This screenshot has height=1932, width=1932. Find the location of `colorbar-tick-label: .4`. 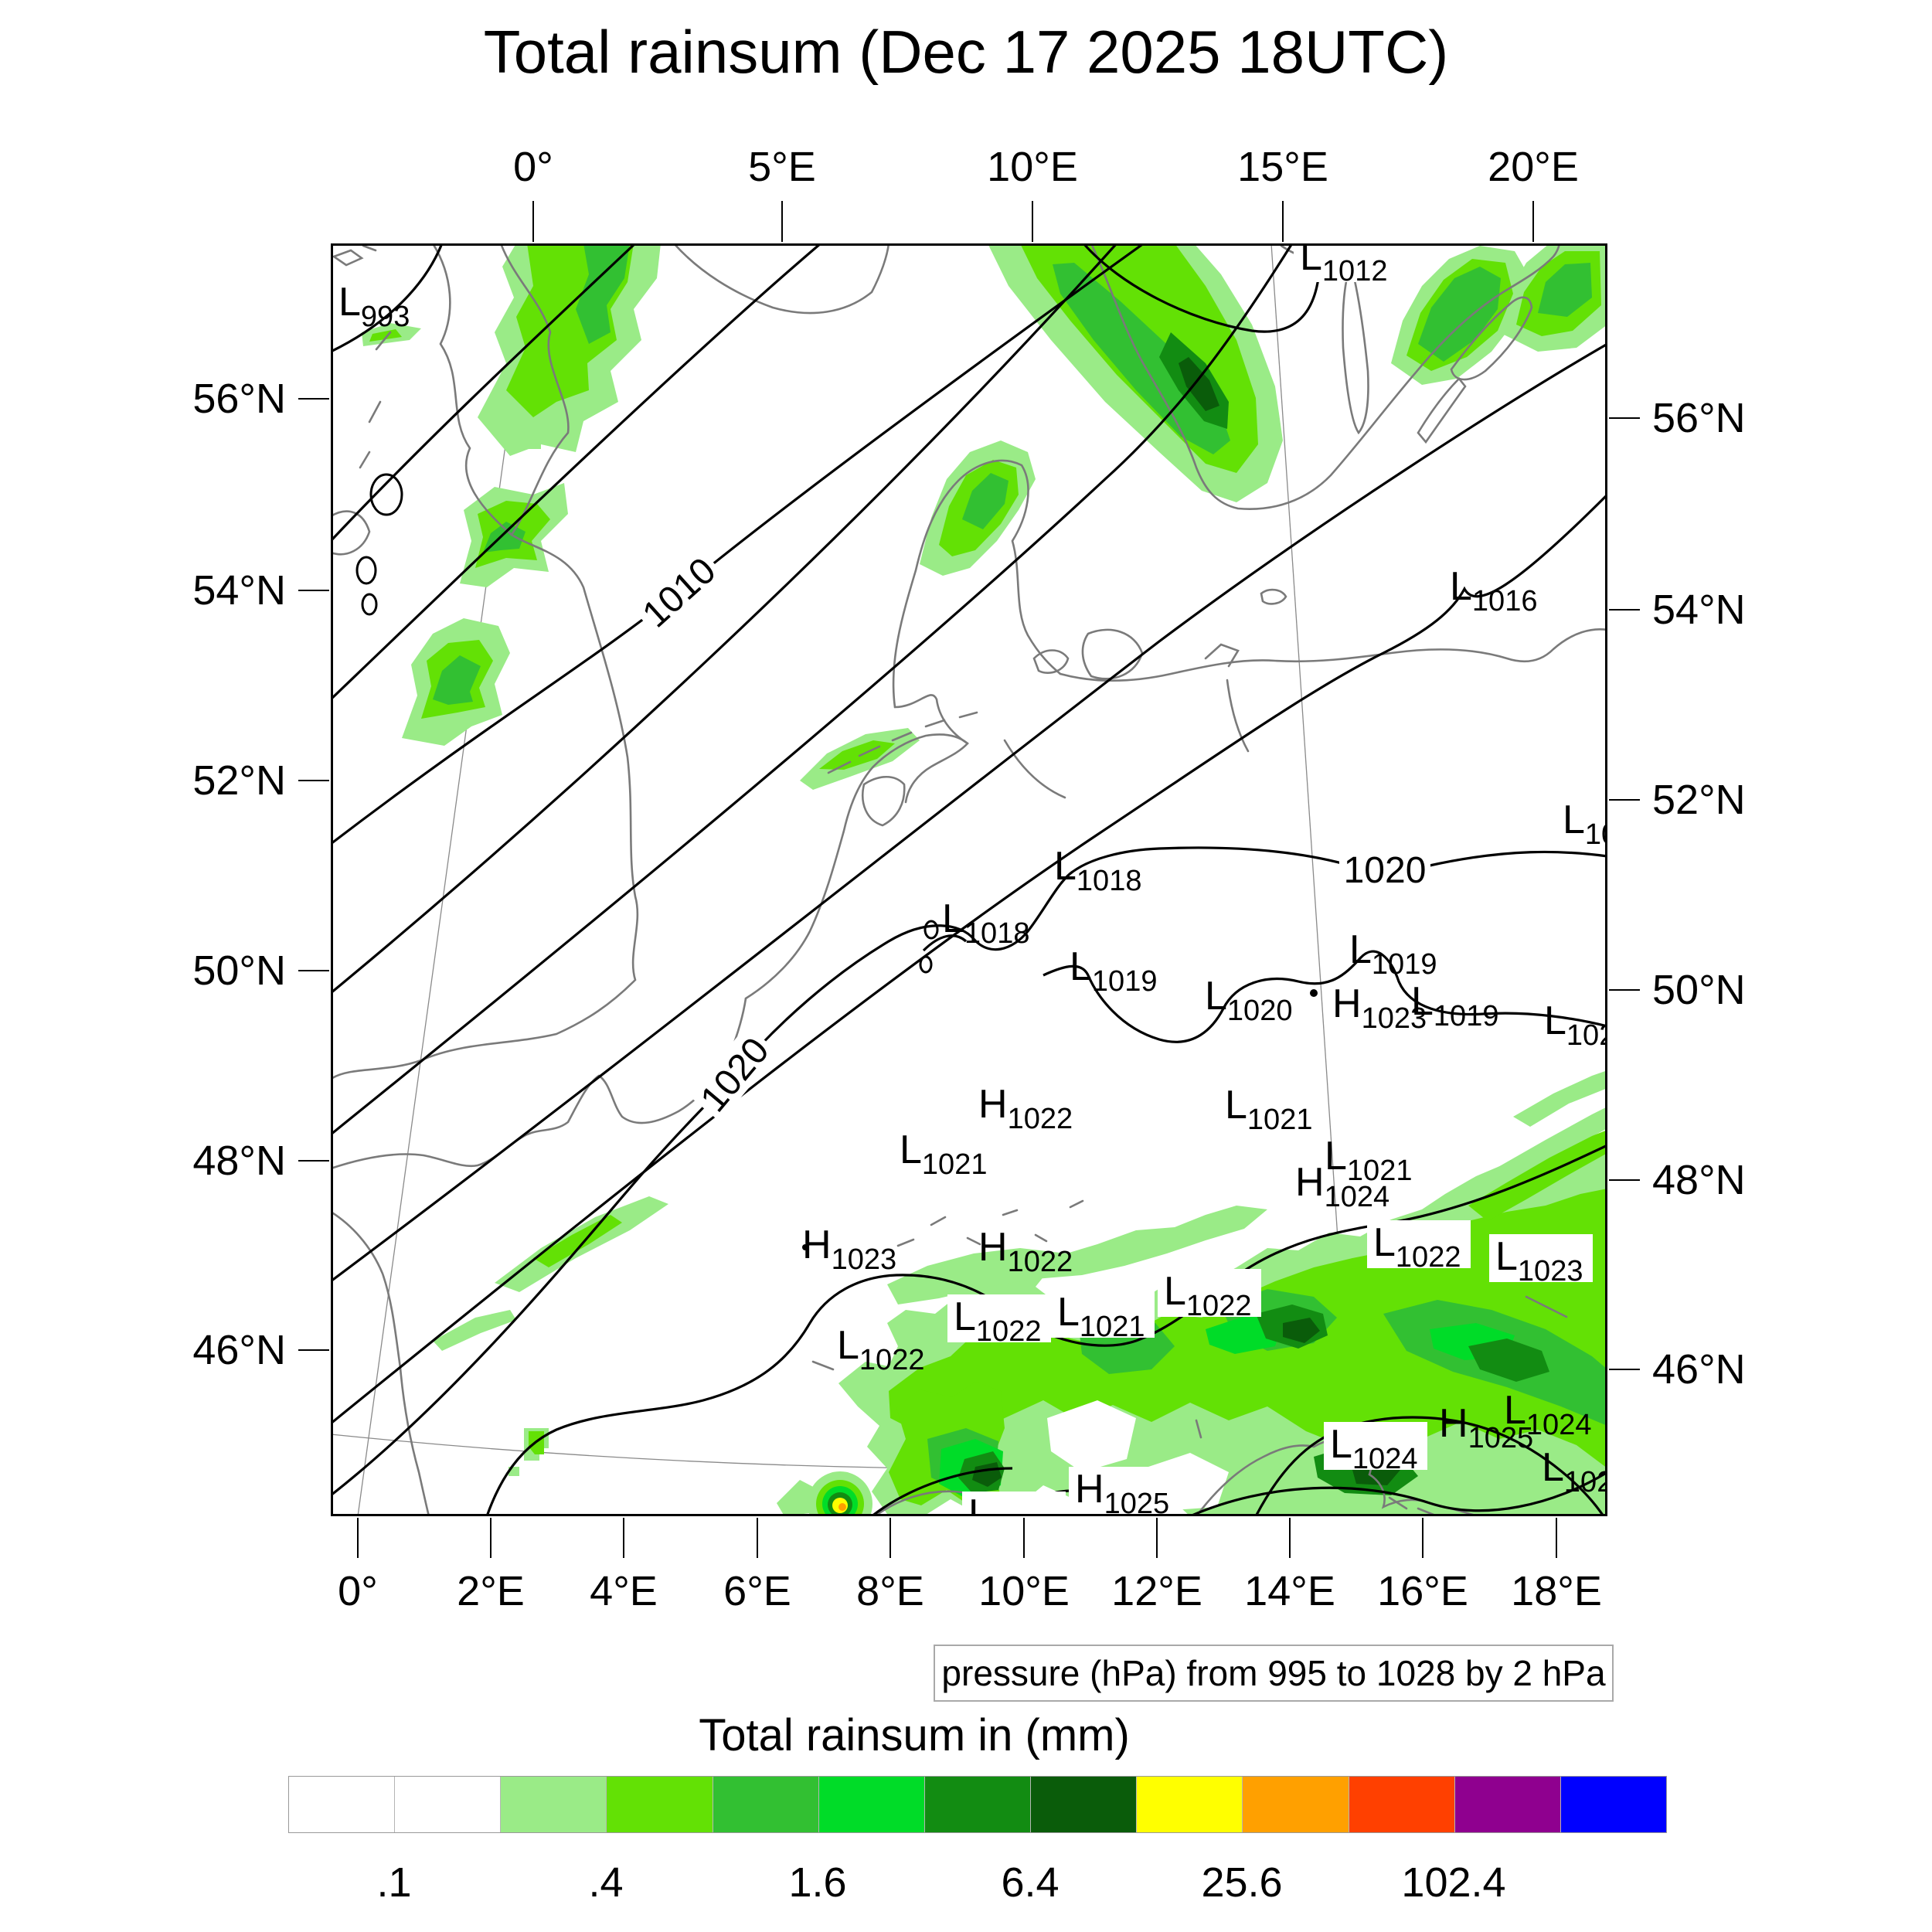

colorbar-tick-label: .4 is located at coordinates (606, 1883).